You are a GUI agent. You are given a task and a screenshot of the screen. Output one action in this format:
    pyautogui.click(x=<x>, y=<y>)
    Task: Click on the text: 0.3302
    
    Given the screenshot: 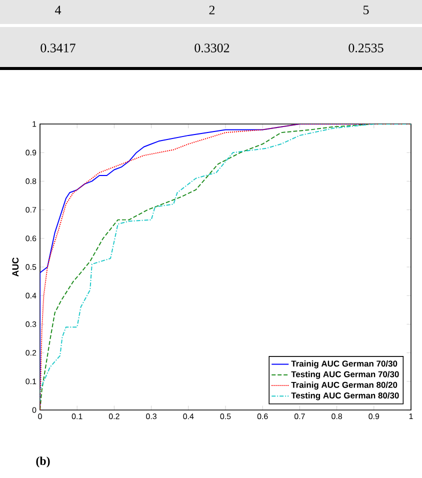 What is the action you would take?
    pyautogui.click(x=212, y=48)
    